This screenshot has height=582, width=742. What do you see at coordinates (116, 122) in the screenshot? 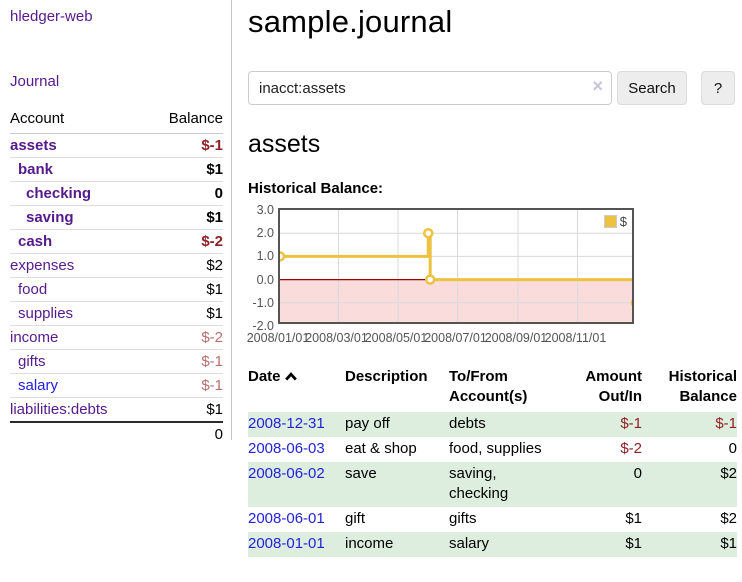
I see `accounts-table-header: Account Balance` at bounding box center [116, 122].